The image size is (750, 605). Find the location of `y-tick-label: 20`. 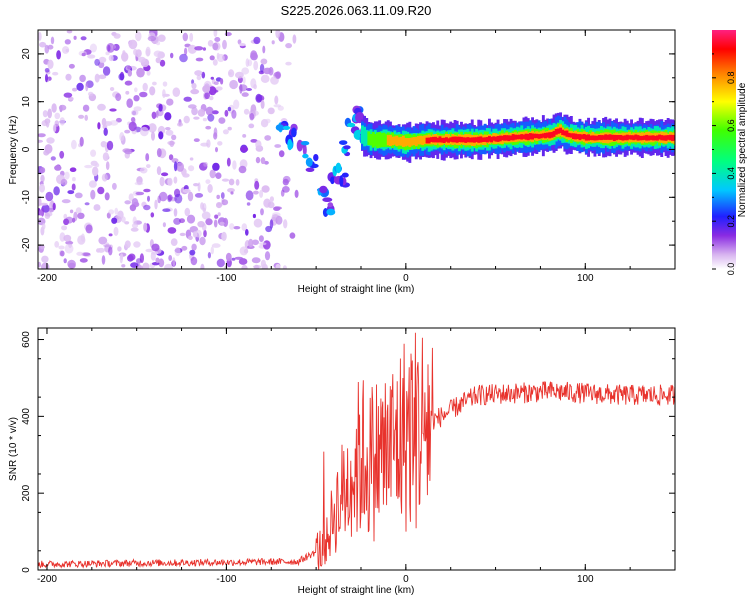

y-tick-label: 20 is located at coordinates (26, 54).